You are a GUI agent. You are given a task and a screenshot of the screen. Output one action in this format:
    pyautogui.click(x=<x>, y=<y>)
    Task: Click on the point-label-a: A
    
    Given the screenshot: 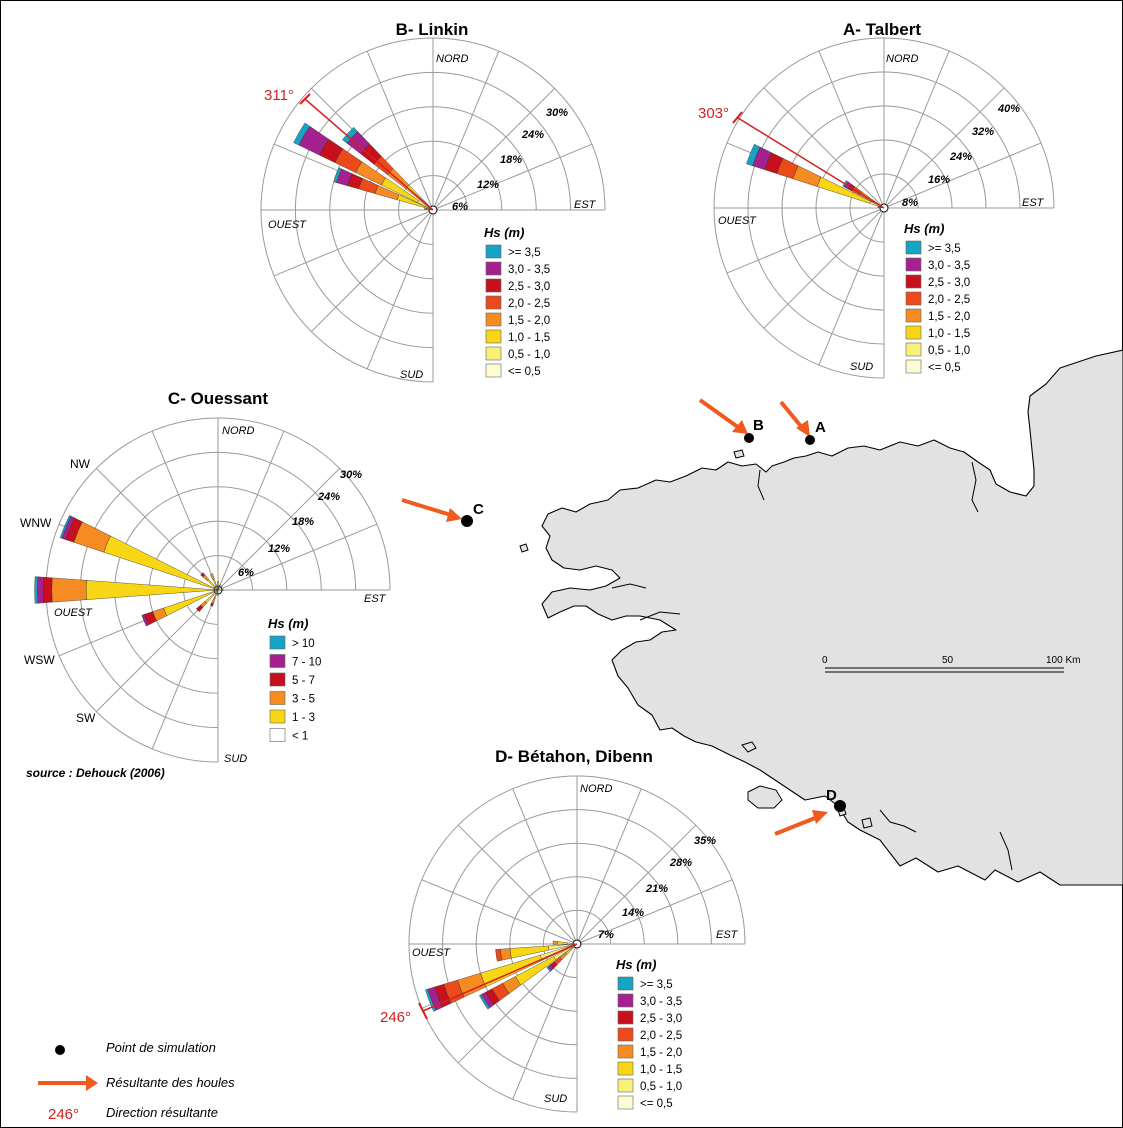 What is the action you would take?
    pyautogui.click(x=820, y=427)
    